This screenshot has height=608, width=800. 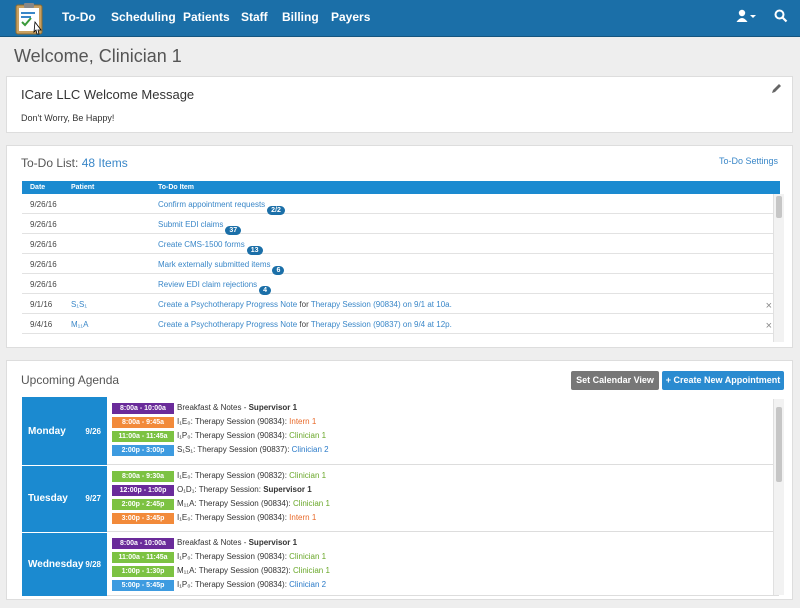 What do you see at coordinates (93, 431) in the screenshot?
I see `day-date: 9/26` at bounding box center [93, 431].